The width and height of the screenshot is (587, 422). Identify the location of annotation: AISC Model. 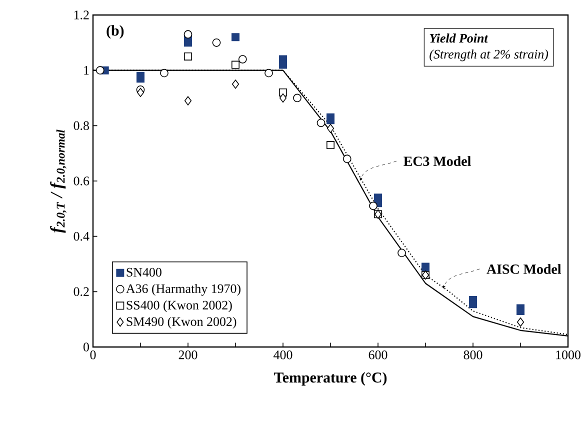
(524, 269).